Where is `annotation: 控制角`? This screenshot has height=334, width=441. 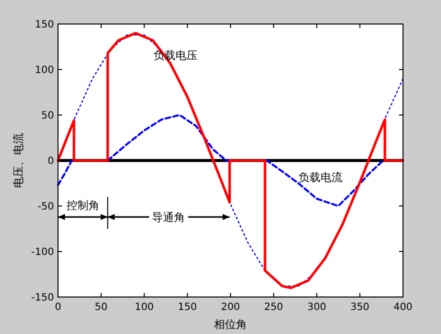
annotation: 控制角 is located at coordinates (83, 205).